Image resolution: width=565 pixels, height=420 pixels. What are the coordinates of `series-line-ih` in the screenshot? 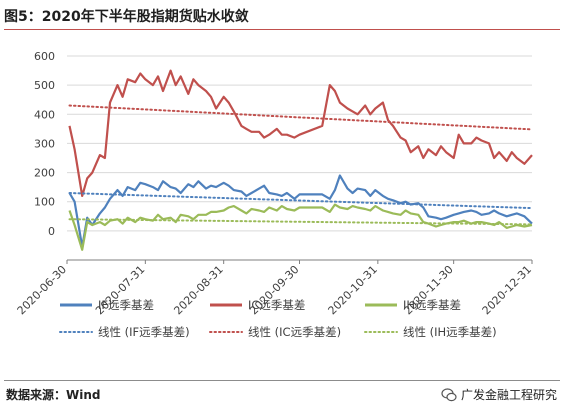 It's located at (300, 227).